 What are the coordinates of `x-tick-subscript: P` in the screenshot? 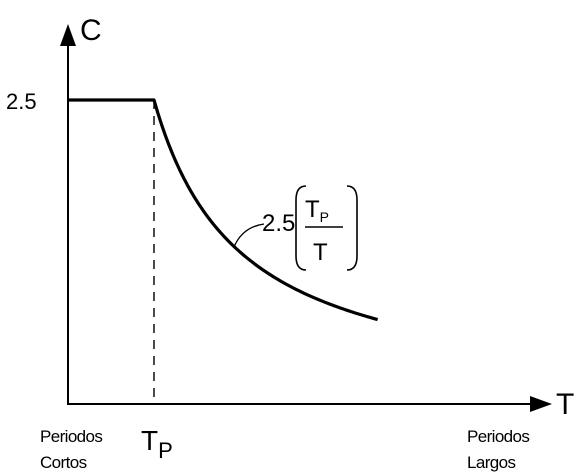 It's located at (165, 450).